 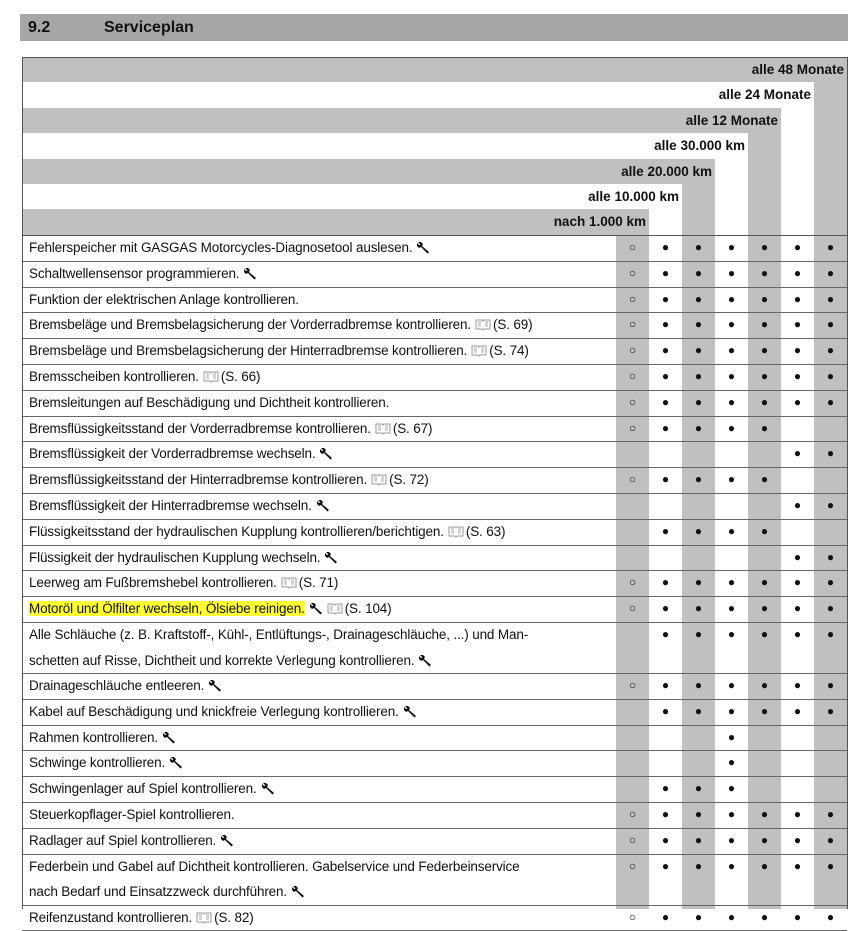 What do you see at coordinates (368, 171) in the screenshot?
I see `column-header: alle 20.000 km` at bounding box center [368, 171].